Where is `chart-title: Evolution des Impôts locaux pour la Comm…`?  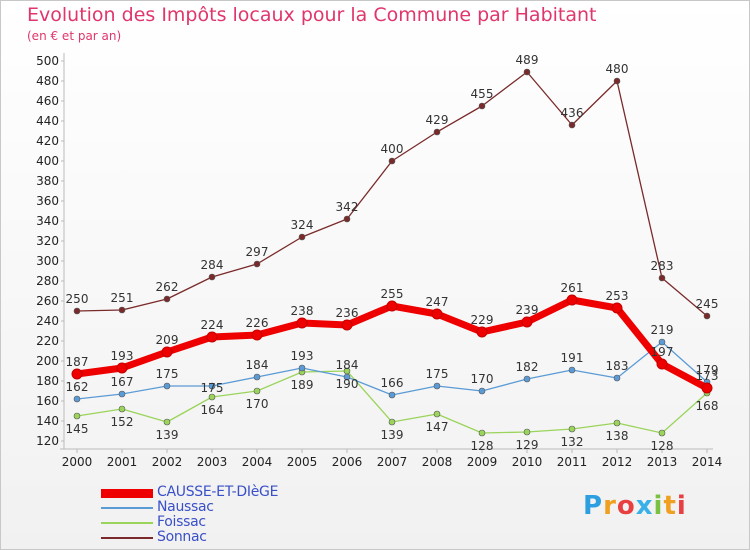
chart-title: Evolution des Impôts locaux pour la Comm… is located at coordinates (312, 15).